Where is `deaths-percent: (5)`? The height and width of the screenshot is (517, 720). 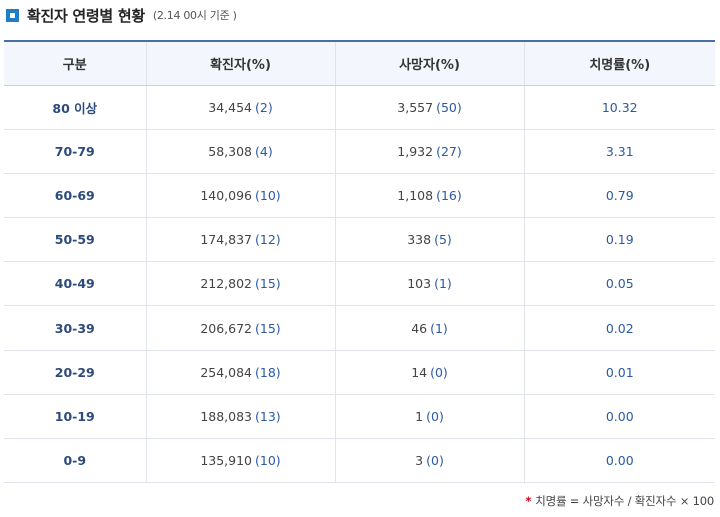 deaths-percent: (5) is located at coordinates (443, 240).